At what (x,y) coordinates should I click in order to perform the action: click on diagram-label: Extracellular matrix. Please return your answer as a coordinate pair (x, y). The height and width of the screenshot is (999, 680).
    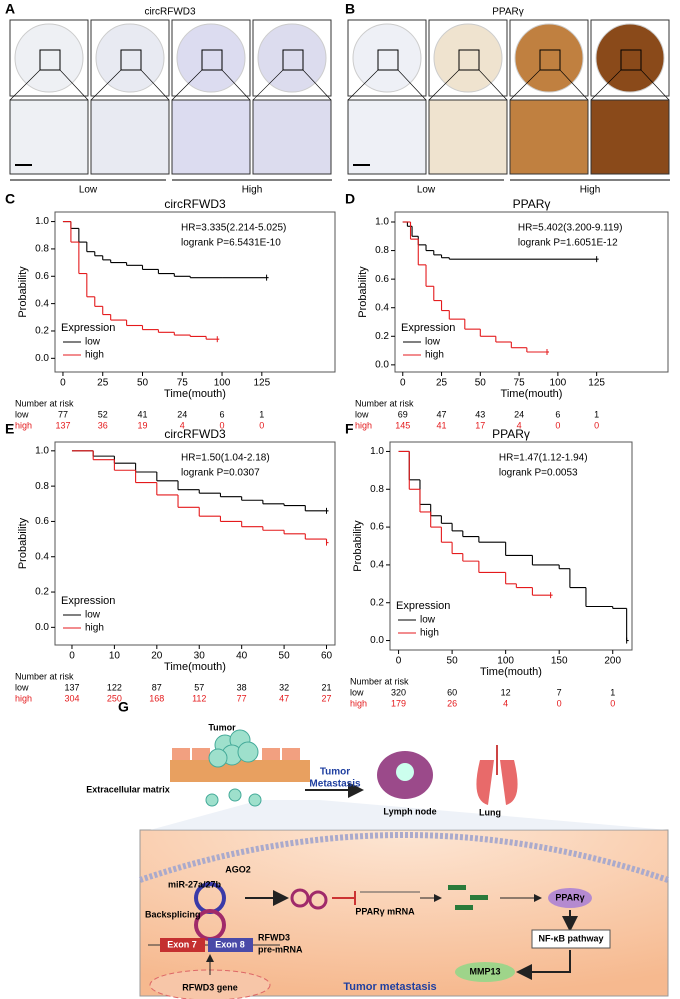
    Looking at the image, I should click on (128, 789).